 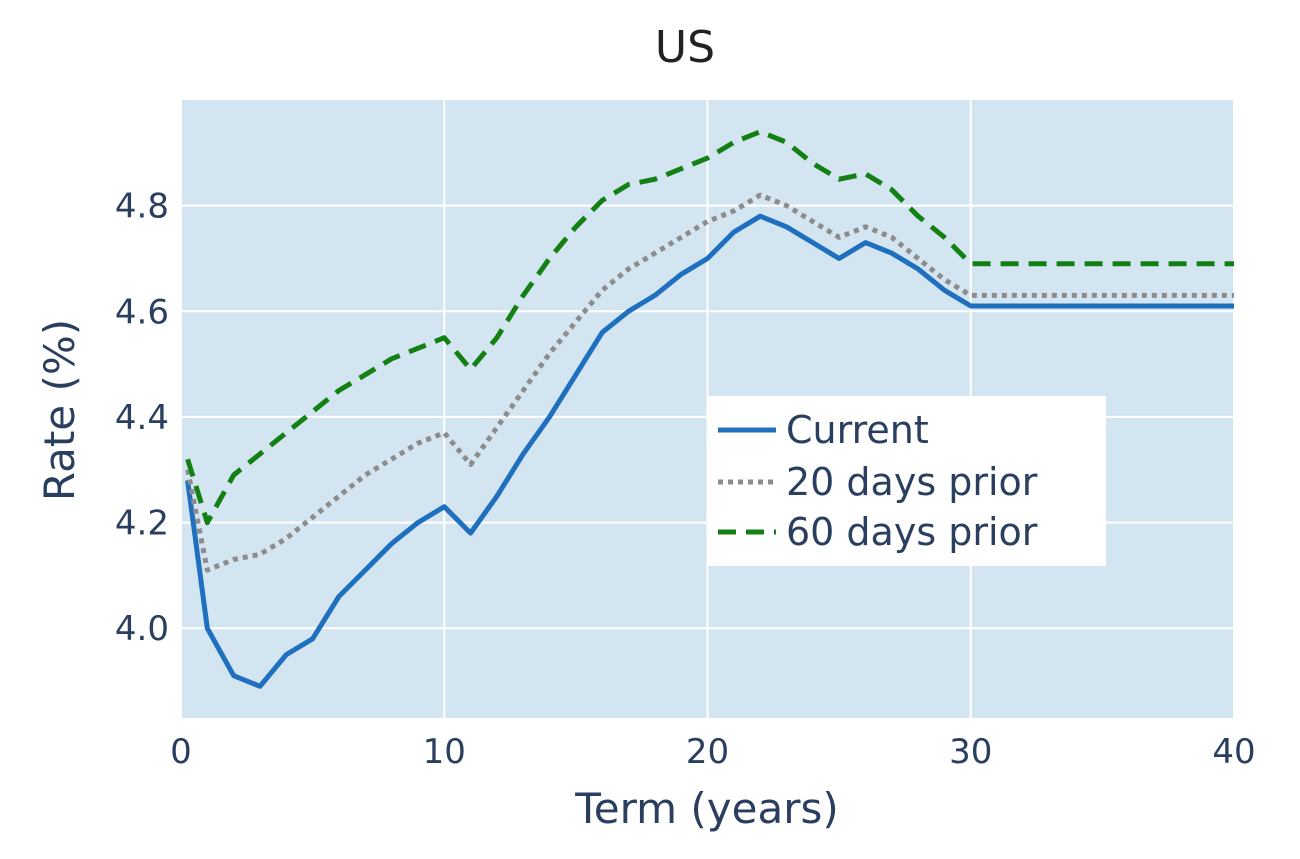 I want to click on legend-label-20-days-prior: 20 days prior, so click(x=912, y=482).